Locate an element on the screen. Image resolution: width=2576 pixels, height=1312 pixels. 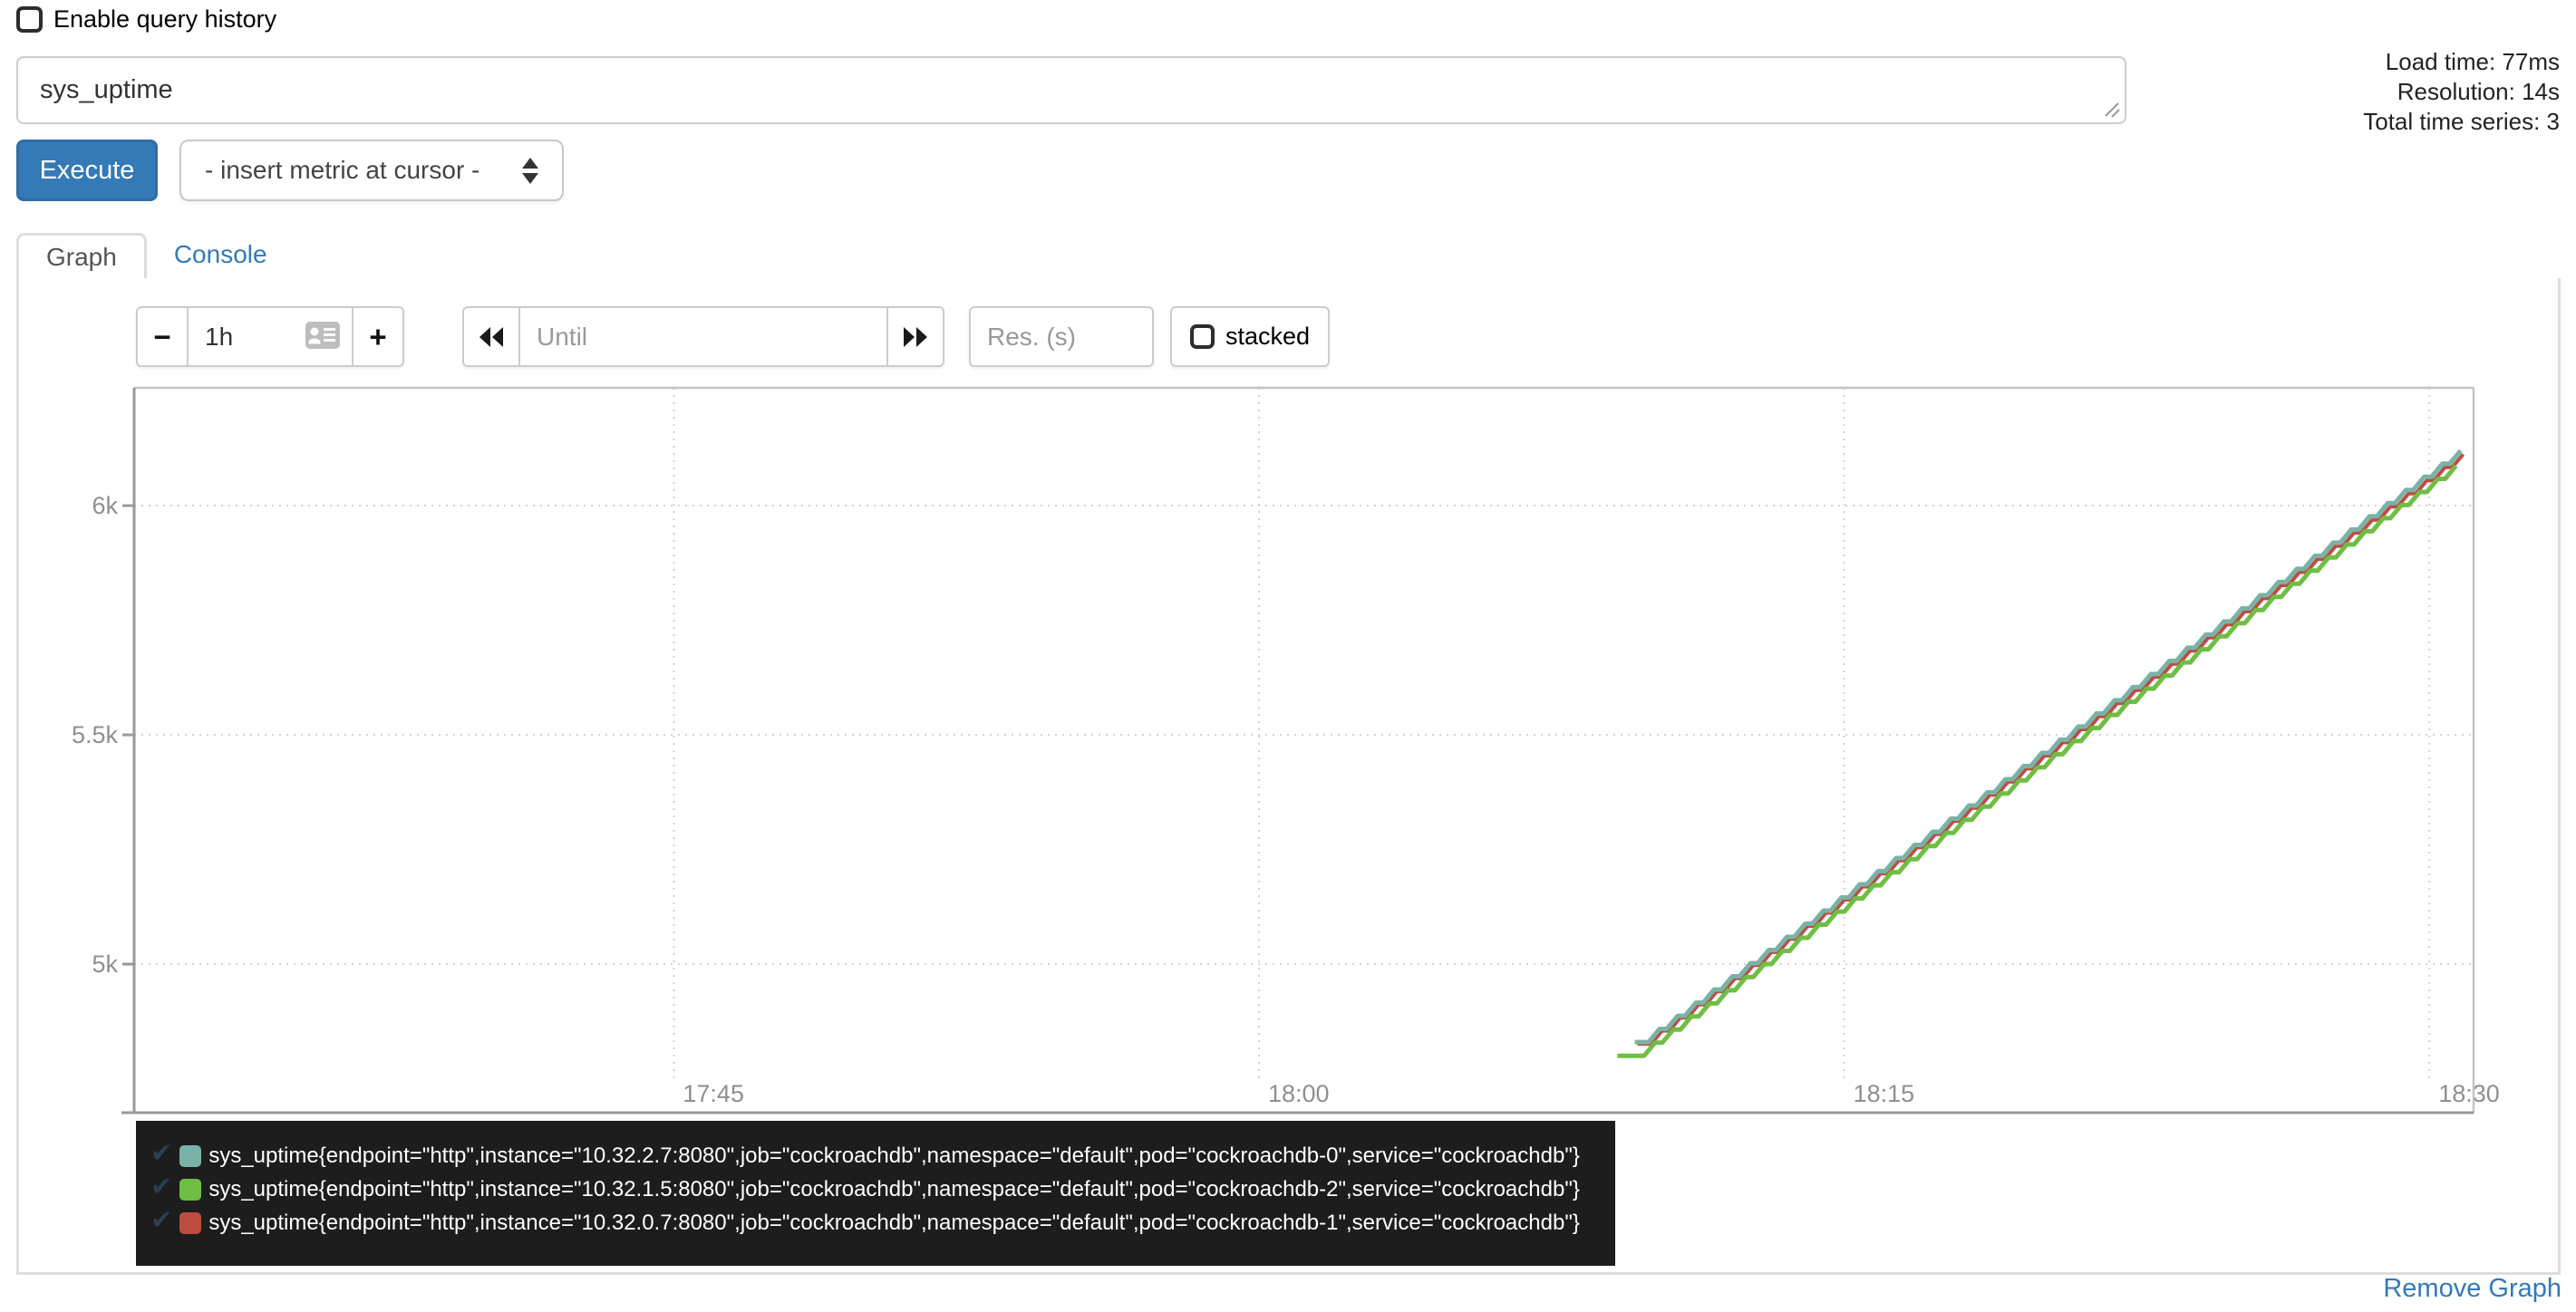
svg-text: 17:45 is located at coordinates (713, 1093).